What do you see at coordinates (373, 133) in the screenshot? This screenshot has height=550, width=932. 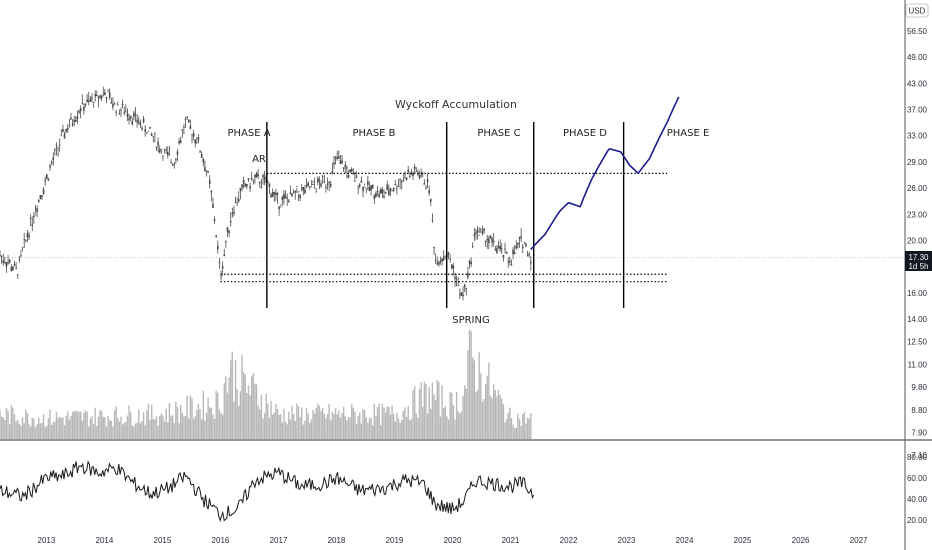 I see `phase-b-label: PHASE B` at bounding box center [373, 133].